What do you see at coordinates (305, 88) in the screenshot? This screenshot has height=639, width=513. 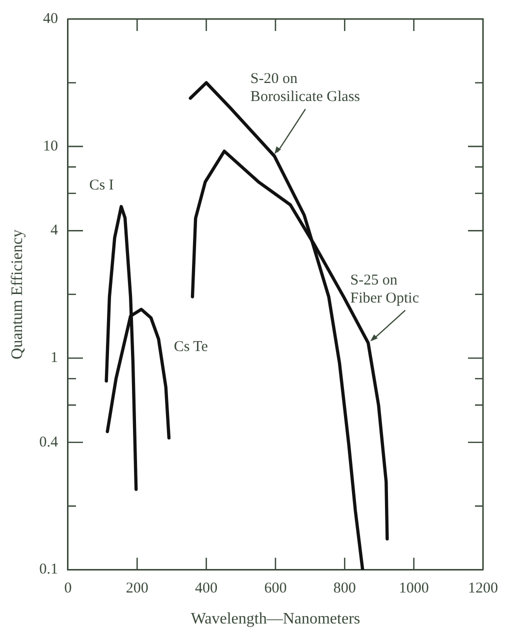 I see `annotation: S-20 on Borosilicate Glass` at bounding box center [305, 88].